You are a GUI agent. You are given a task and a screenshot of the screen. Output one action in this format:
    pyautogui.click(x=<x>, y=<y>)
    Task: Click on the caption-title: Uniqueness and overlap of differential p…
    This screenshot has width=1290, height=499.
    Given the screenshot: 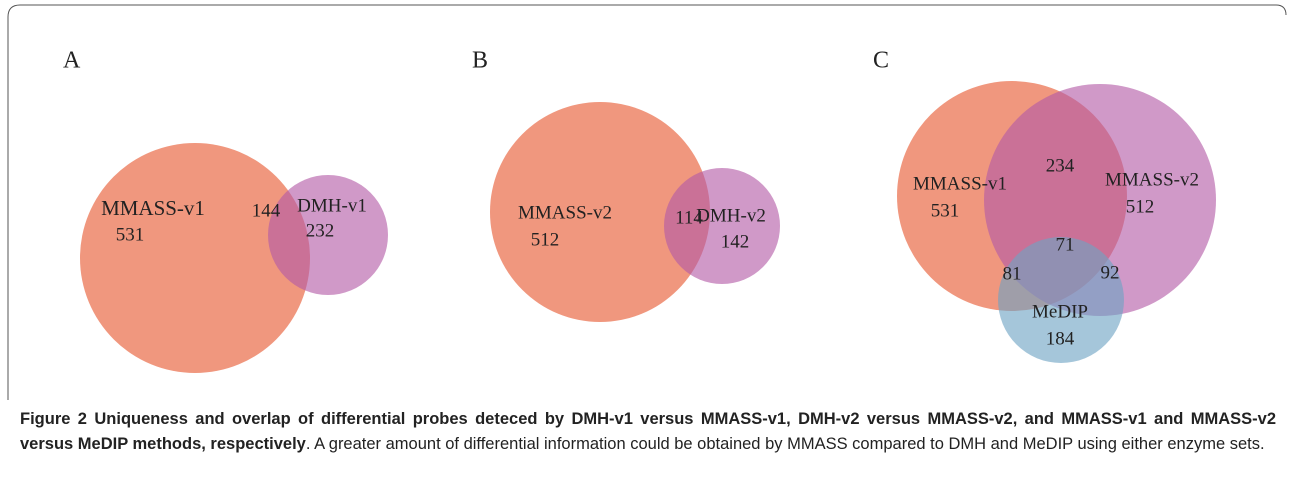 What is the action you would take?
    pyautogui.click(x=648, y=431)
    